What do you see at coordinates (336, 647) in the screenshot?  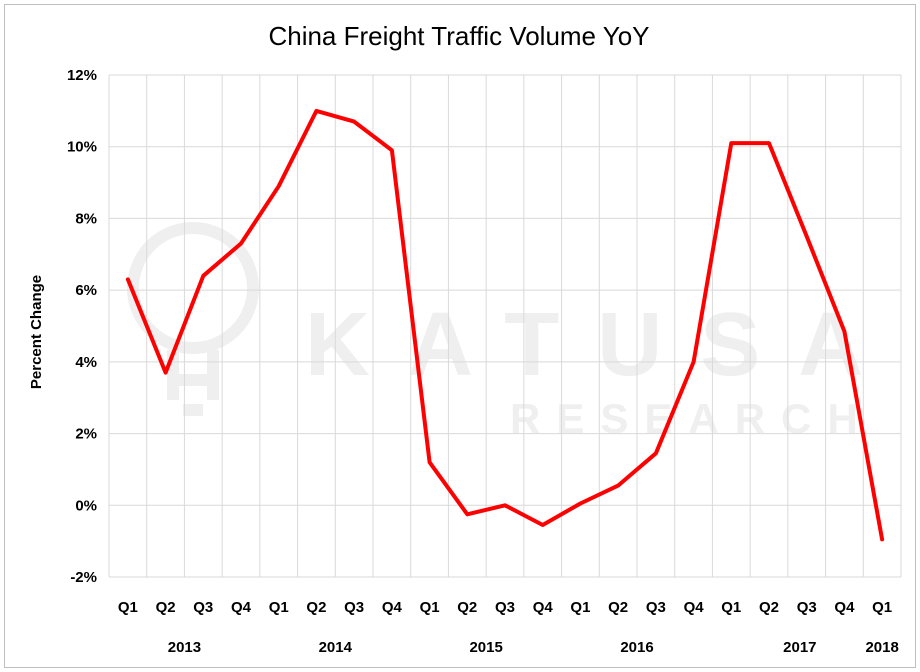 I see `year-label: 2014` at bounding box center [336, 647].